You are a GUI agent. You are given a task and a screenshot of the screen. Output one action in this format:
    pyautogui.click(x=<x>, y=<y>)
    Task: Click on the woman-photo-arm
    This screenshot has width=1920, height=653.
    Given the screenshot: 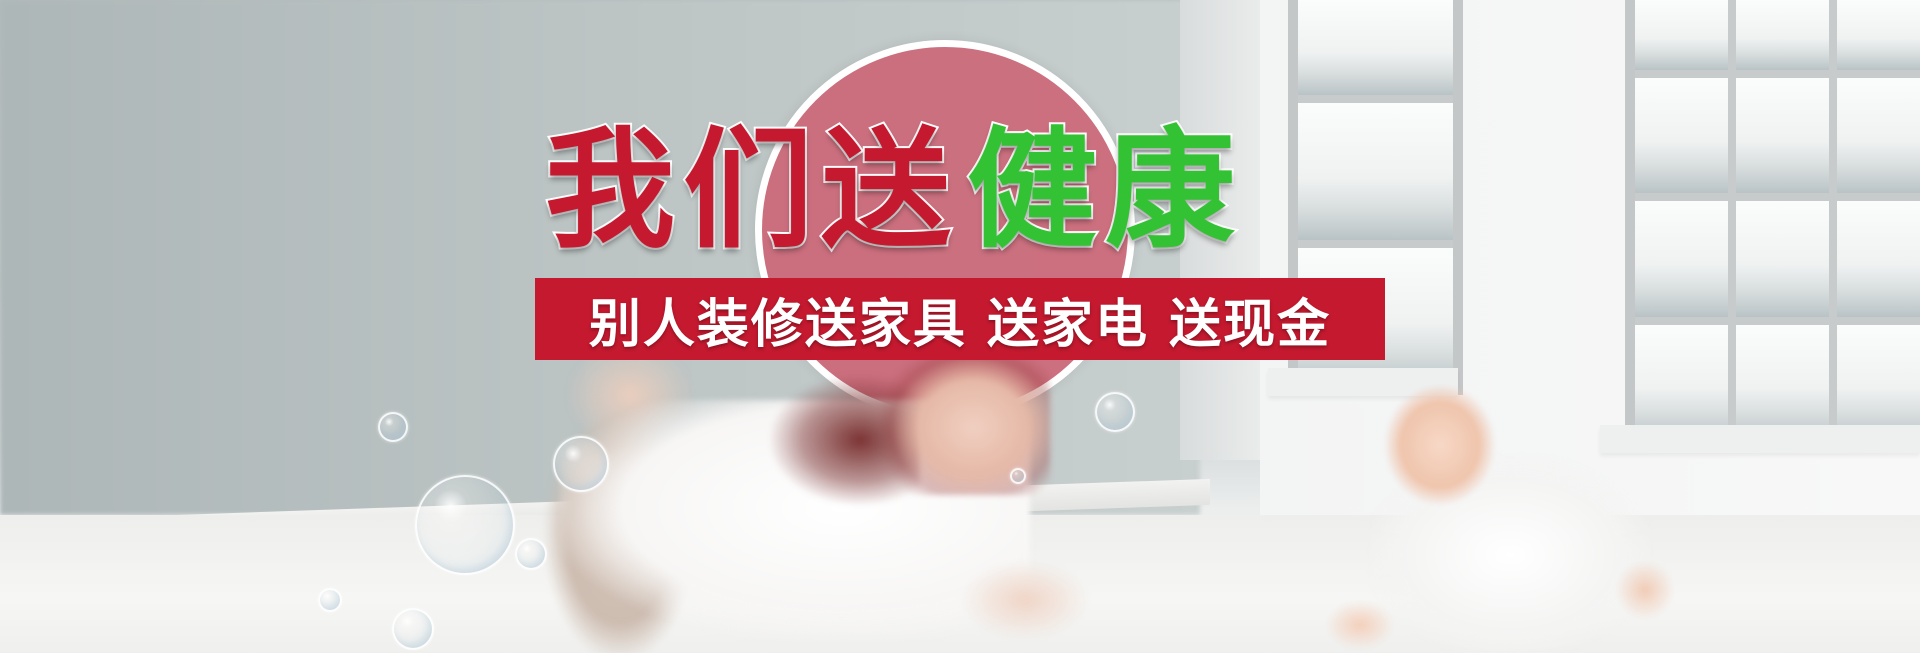 What is the action you would take?
    pyautogui.click(x=1025, y=600)
    